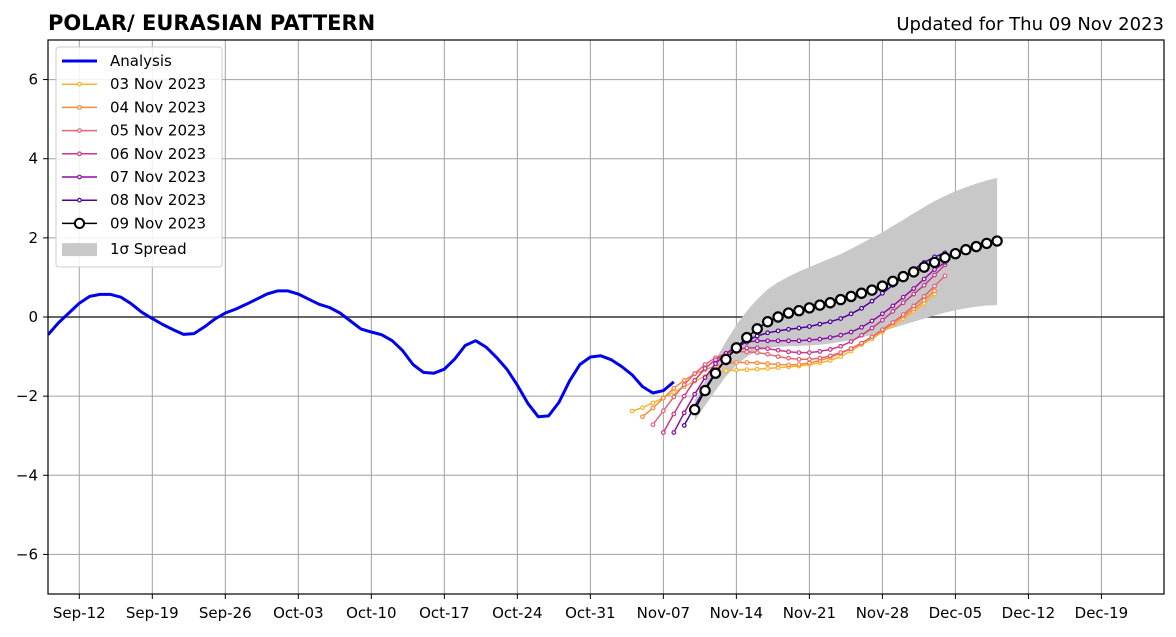 This screenshot has height=637, width=1176. I want to click on legend-label: 07 Nov 2023, so click(158, 177).